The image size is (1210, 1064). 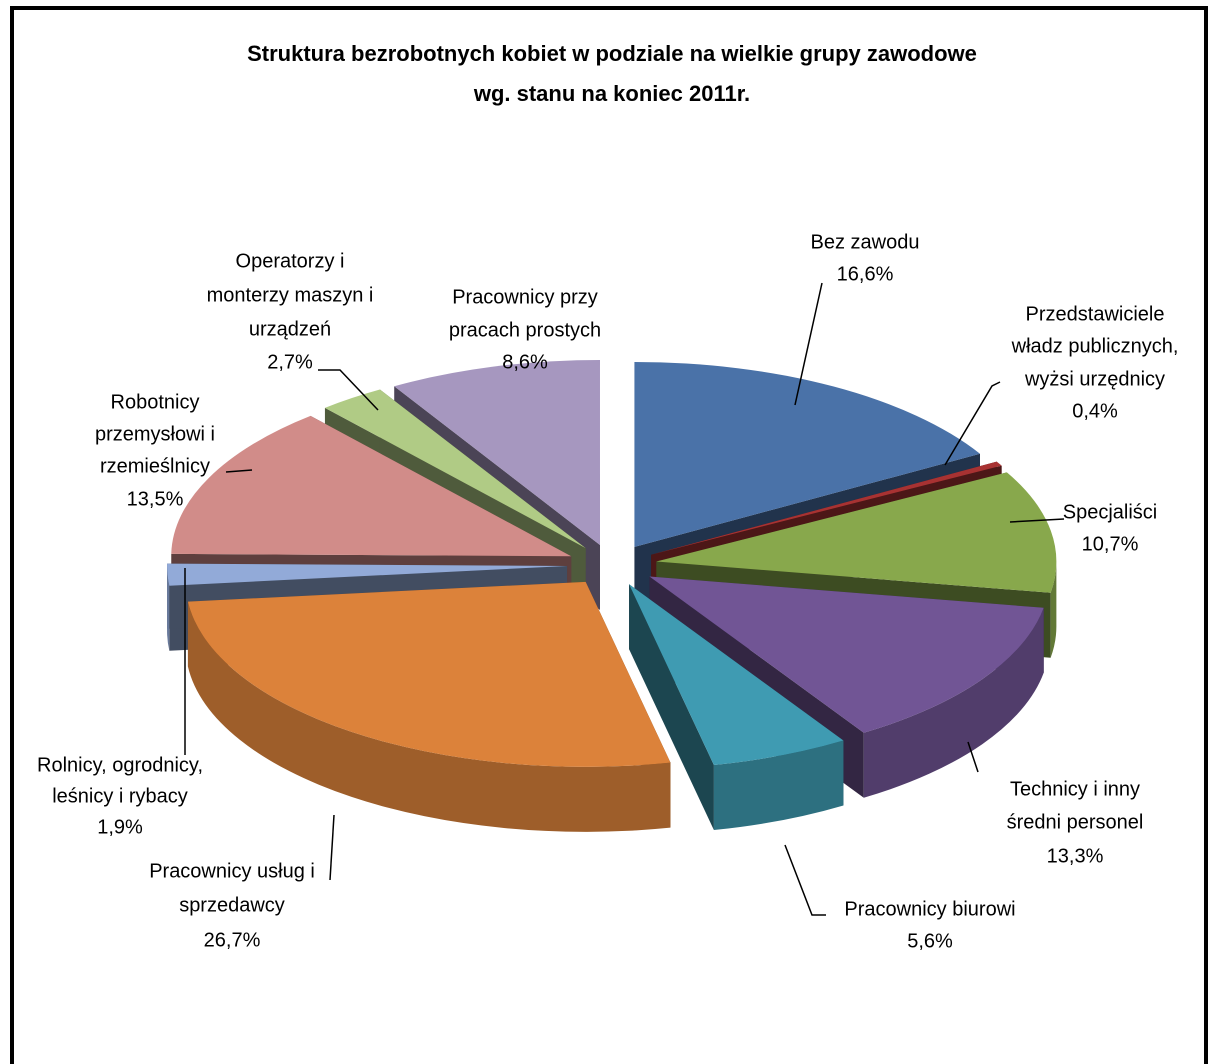 What do you see at coordinates (1110, 544) in the screenshot?
I see `value-label: 10,7%` at bounding box center [1110, 544].